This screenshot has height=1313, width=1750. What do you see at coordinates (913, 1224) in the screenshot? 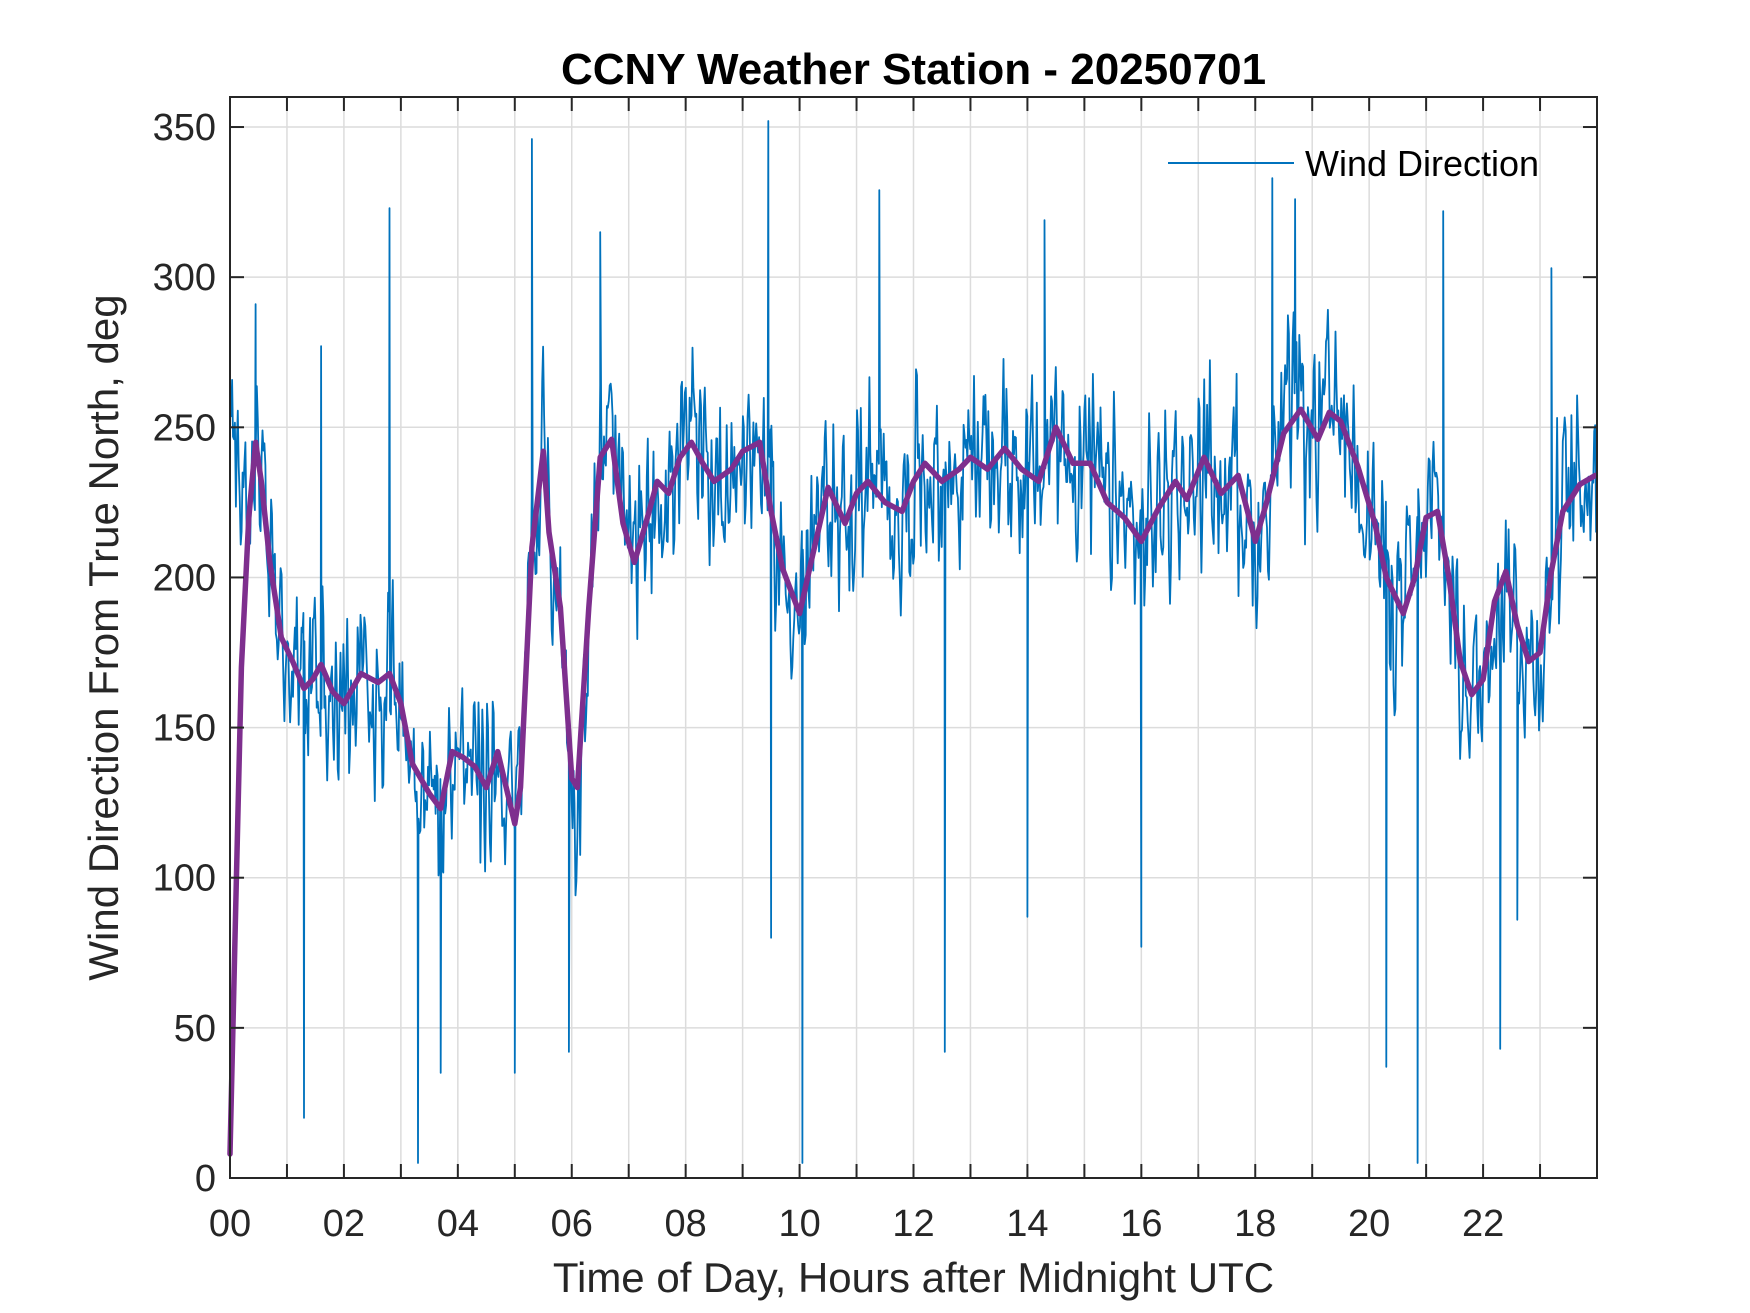
I see `x-tick-label: 12` at bounding box center [913, 1224].